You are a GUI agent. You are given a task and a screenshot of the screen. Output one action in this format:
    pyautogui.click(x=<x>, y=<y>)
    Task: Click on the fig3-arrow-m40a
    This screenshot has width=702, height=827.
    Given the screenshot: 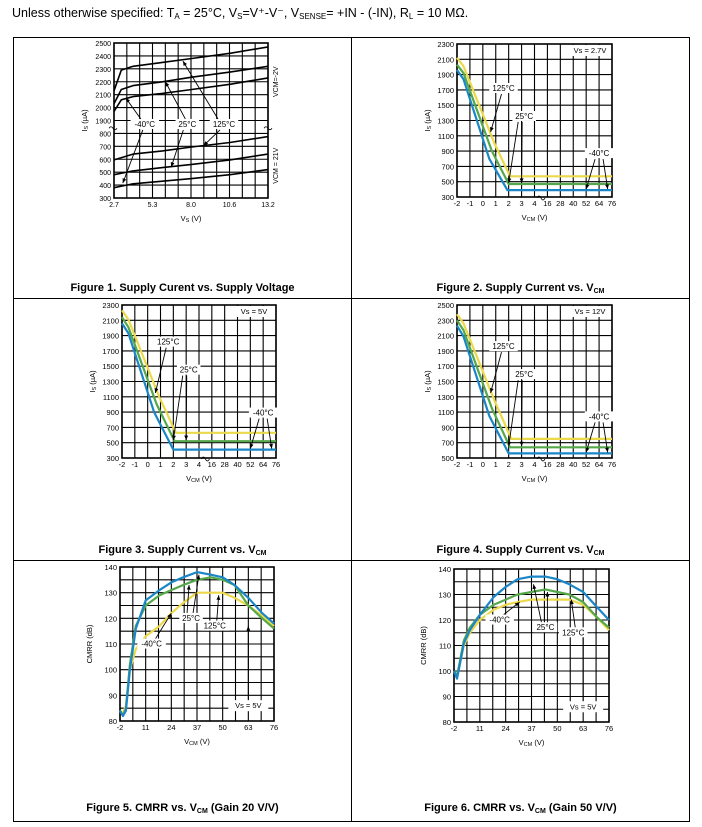 What is the action you would take?
    pyautogui.click(x=254, y=433)
    